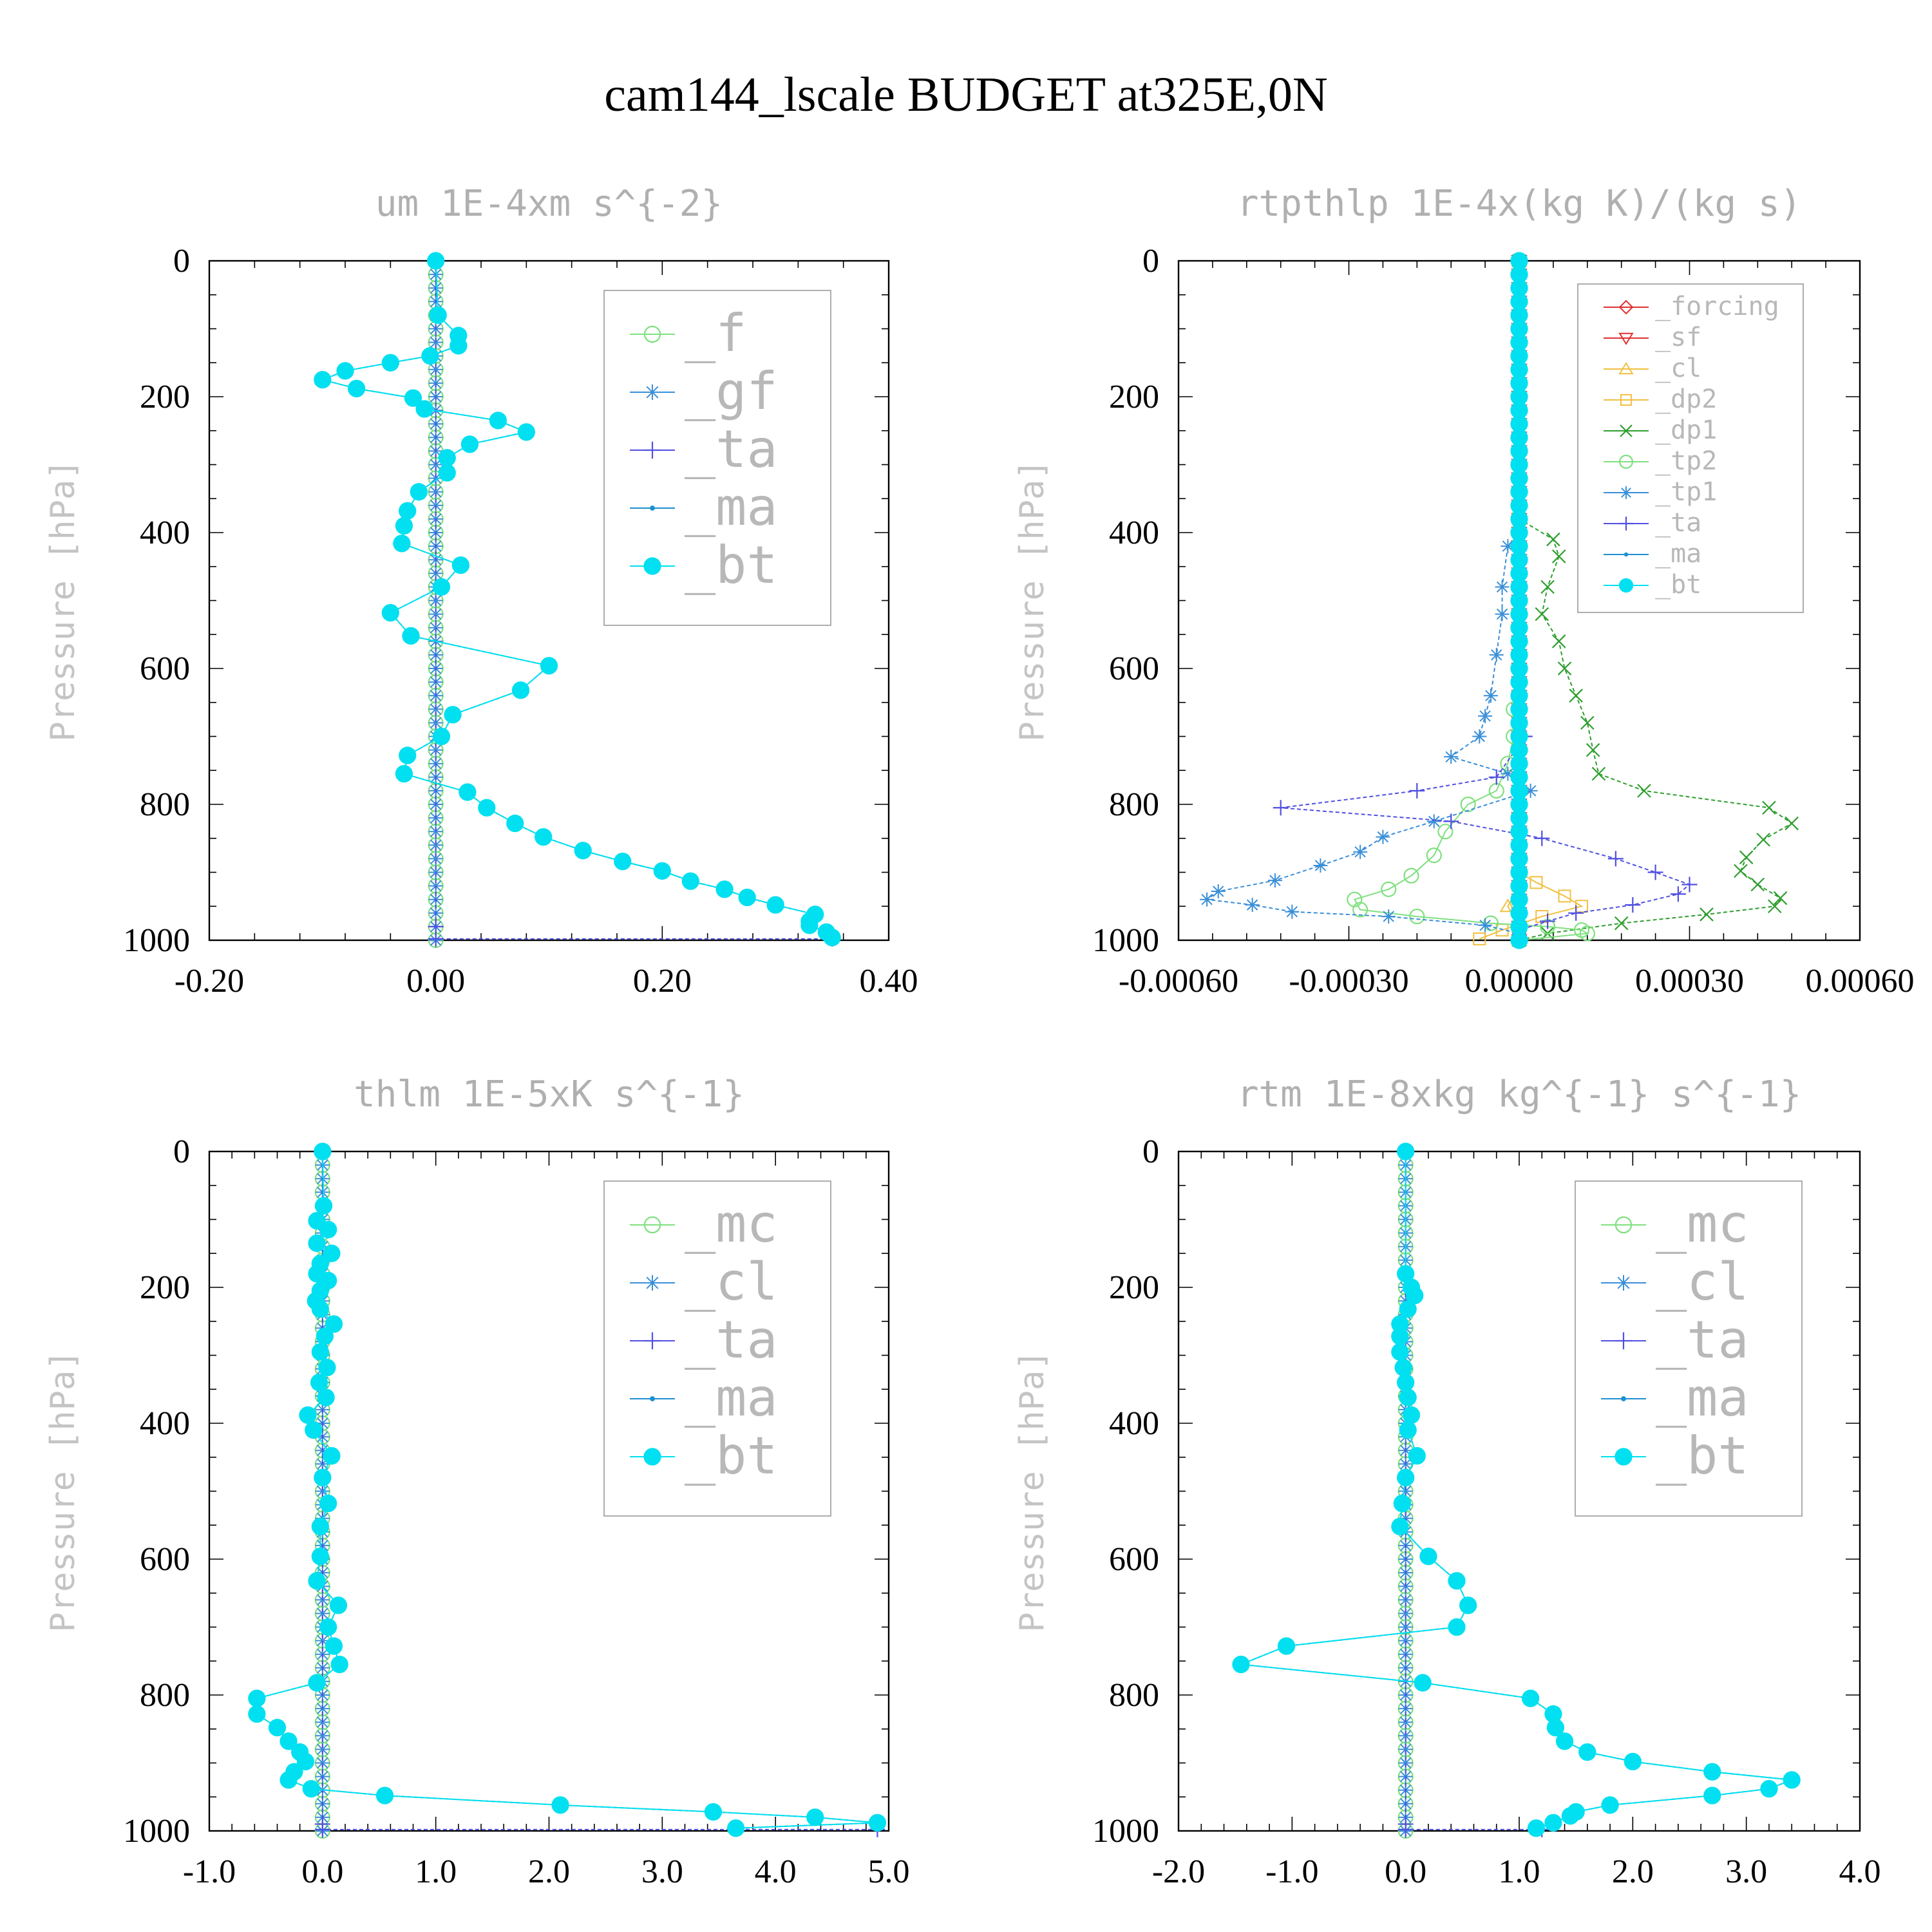 The height and width of the screenshot is (1932, 1932). I want to click on x-tick-label: 0.00030, so click(1690, 981).